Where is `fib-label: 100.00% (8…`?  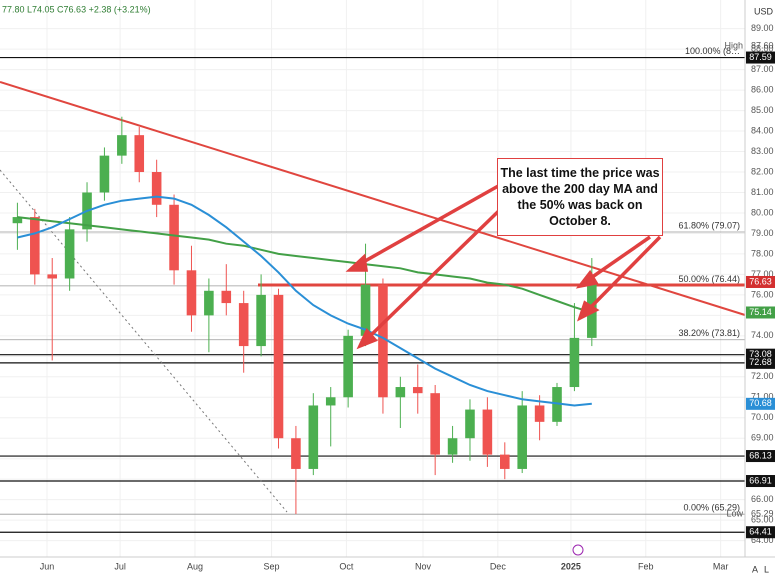
fib-label: 100.00% (8… is located at coordinates (712, 51).